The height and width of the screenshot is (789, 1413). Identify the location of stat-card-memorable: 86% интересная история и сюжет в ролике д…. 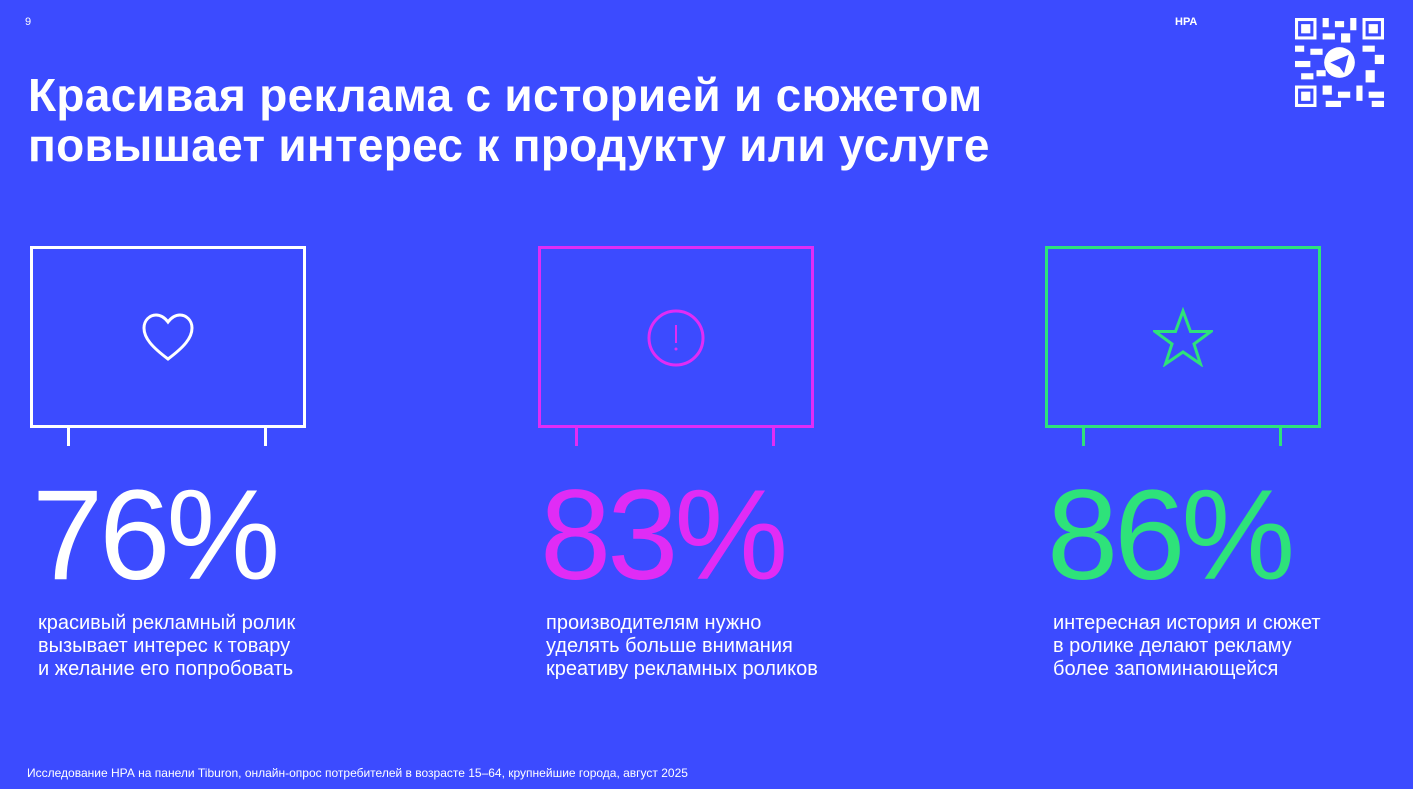
(1225, 463).